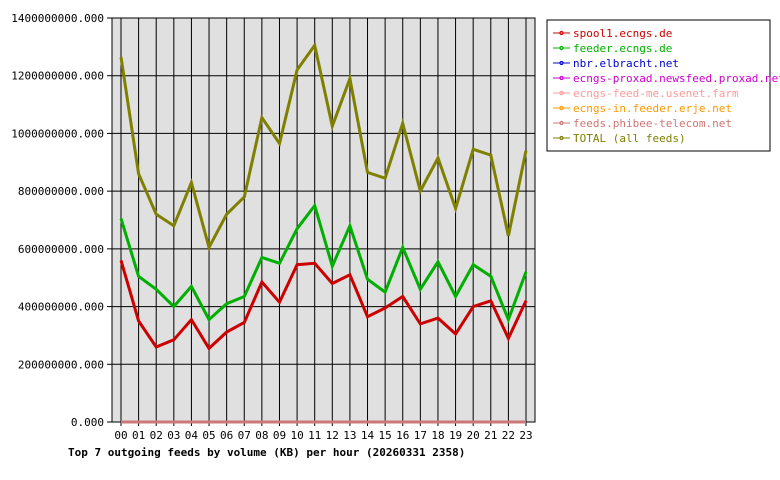  What do you see at coordinates (332, 435) in the screenshot?
I see `x-tick-label: 12` at bounding box center [332, 435].